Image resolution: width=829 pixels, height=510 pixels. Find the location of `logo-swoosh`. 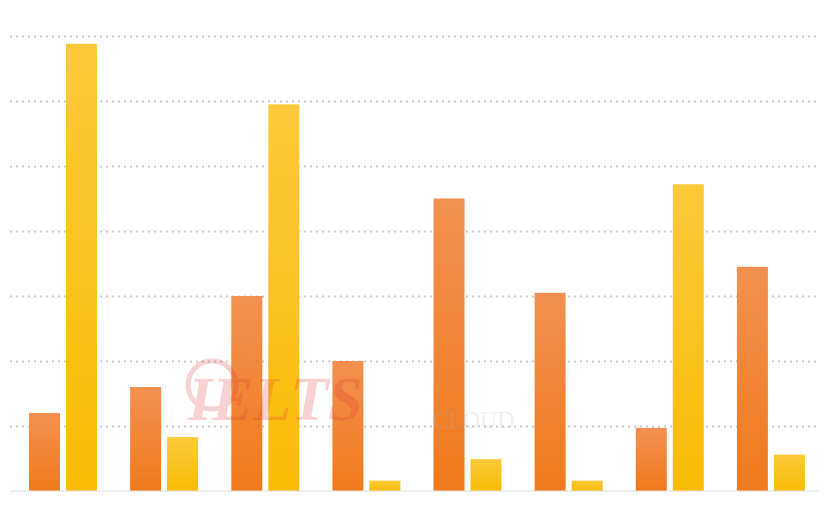

logo-swoosh is located at coordinates (212, 385).